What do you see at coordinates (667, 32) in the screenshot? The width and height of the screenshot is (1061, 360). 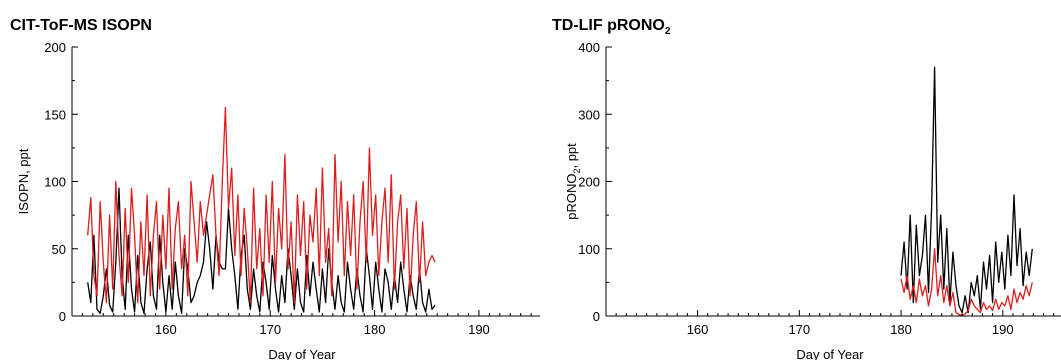 I see `chart-title-subscript: 2` at bounding box center [667, 32].